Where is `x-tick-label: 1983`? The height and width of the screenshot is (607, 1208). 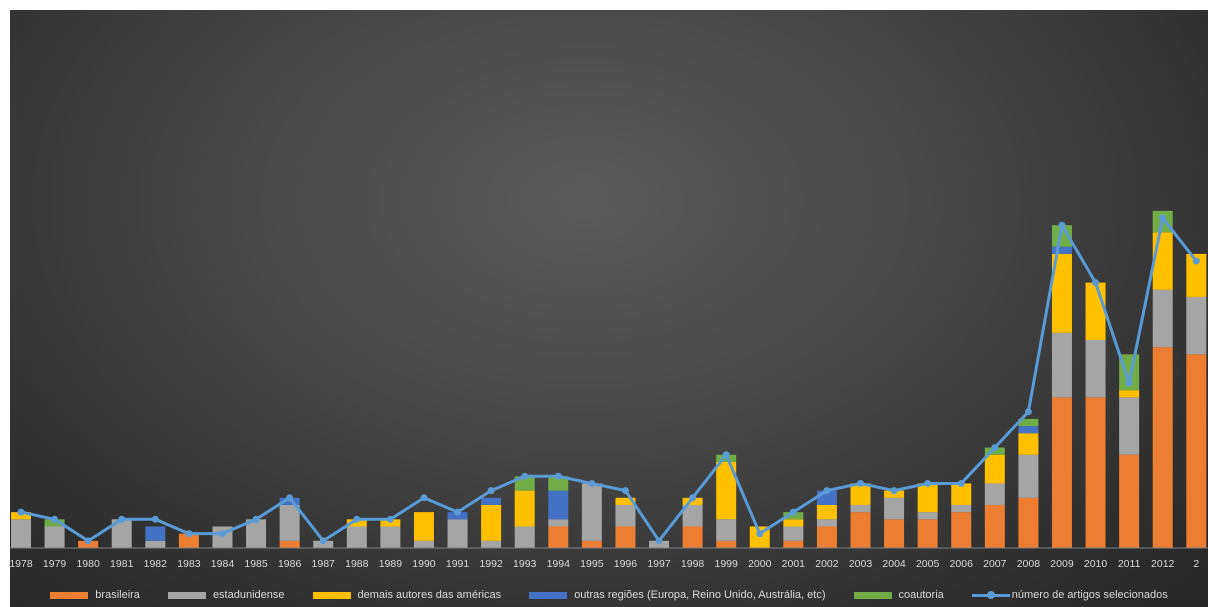
x-tick-label: 1983 is located at coordinates (189, 564).